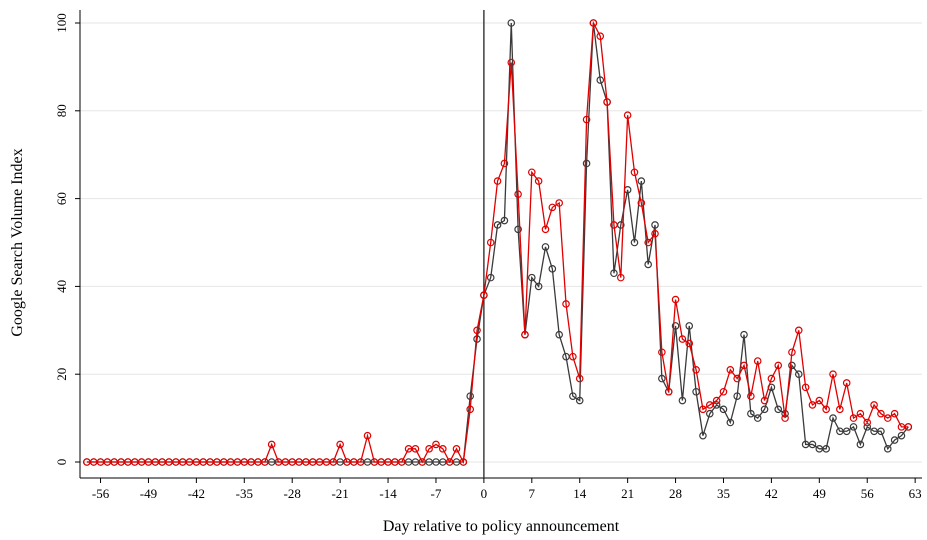  I want to click on x-tick-label: 28, so click(675, 493).